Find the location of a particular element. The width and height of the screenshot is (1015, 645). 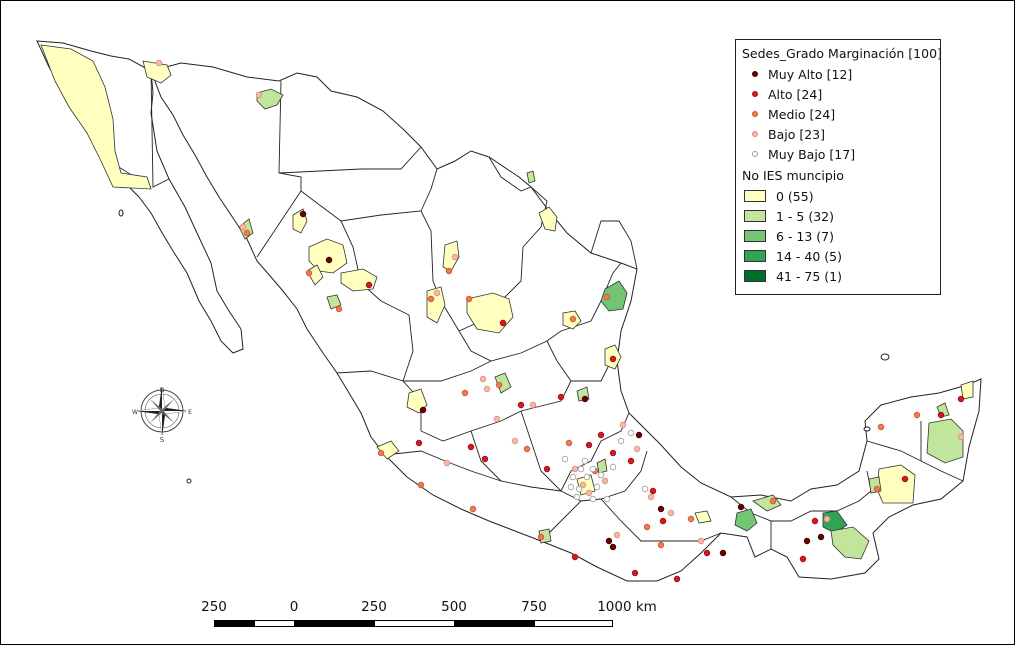

compass-rose: N S E W is located at coordinates (162, 415).